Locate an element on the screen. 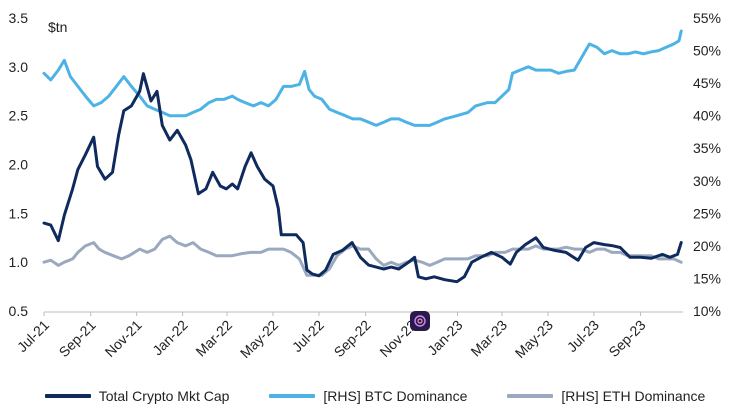 This screenshot has height=414, width=750. right-axis-tick-label: 25% is located at coordinates (707, 213).